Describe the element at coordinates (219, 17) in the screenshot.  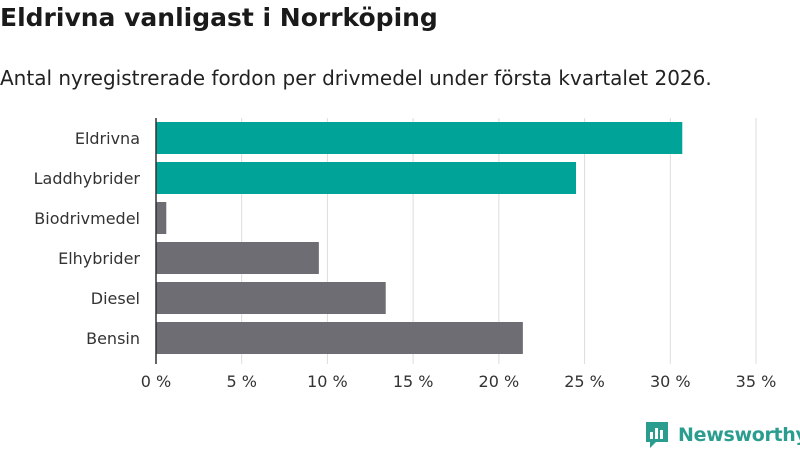
I see `chart-title: Eldrivna vanligast i Norrköping` at that location.